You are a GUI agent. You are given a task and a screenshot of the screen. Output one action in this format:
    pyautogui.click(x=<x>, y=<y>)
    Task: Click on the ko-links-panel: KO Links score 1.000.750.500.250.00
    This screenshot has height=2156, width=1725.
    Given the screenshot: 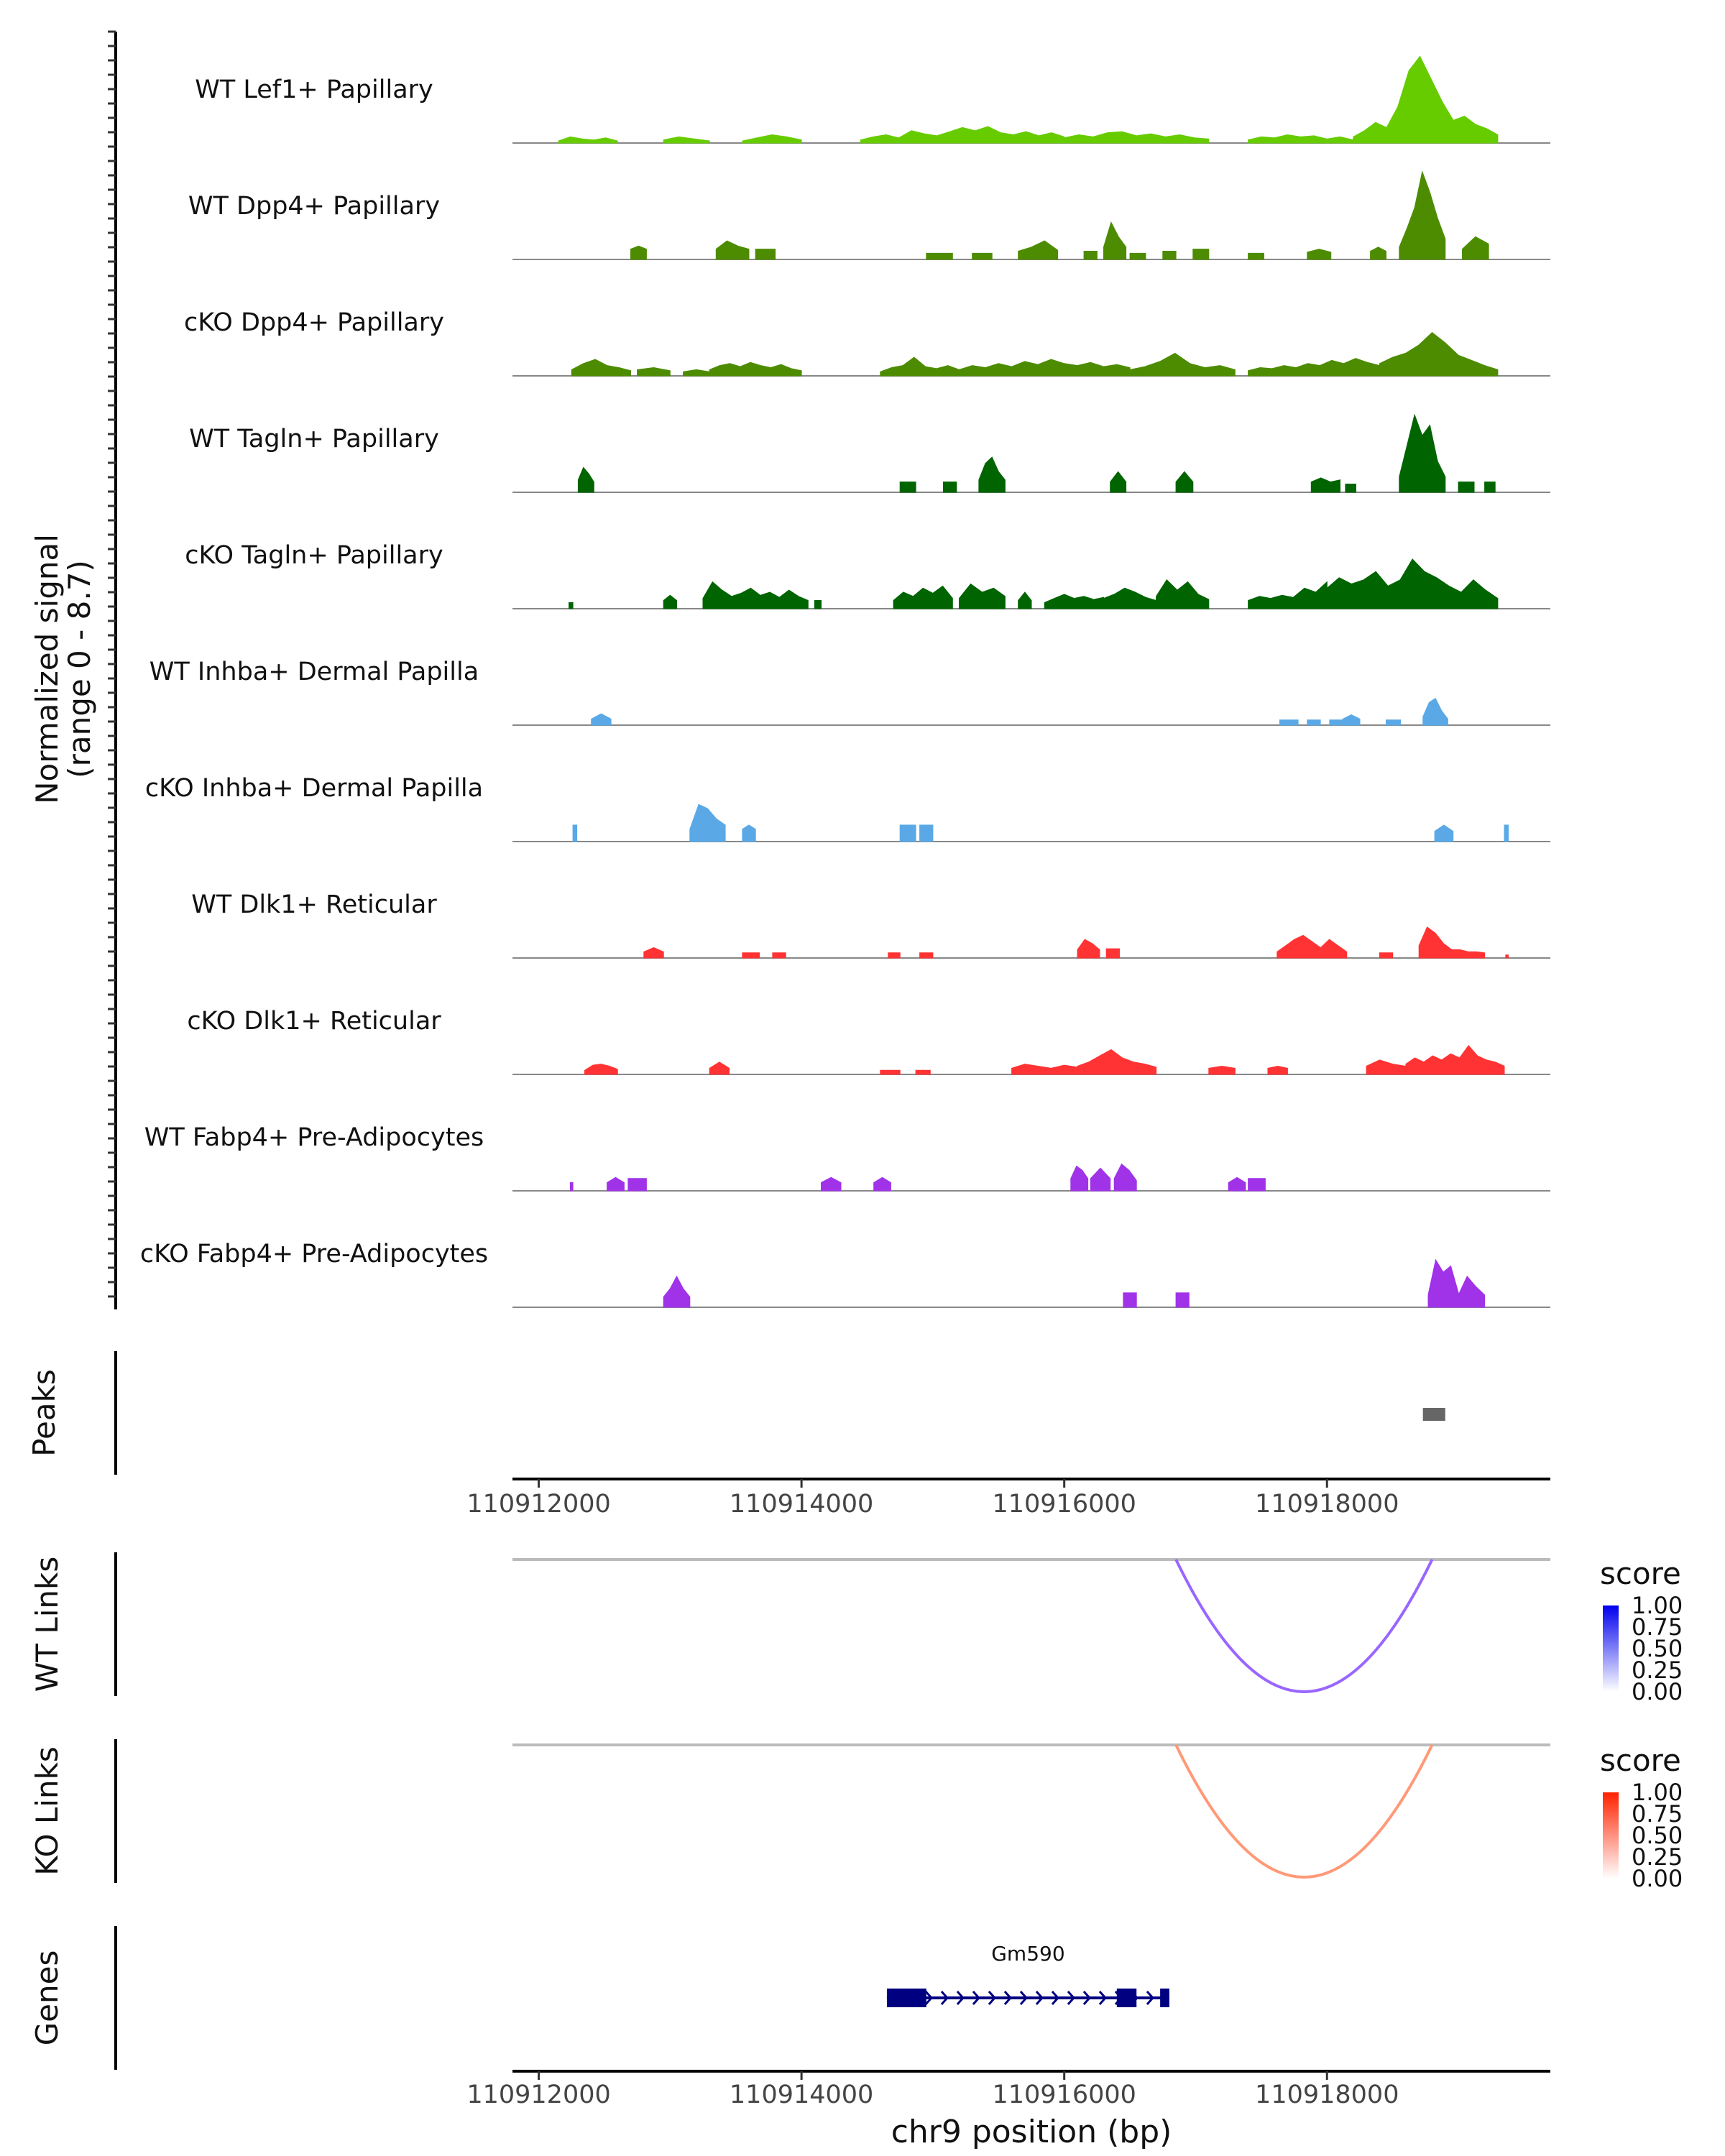 What is the action you would take?
    pyautogui.click(x=856, y=1816)
    